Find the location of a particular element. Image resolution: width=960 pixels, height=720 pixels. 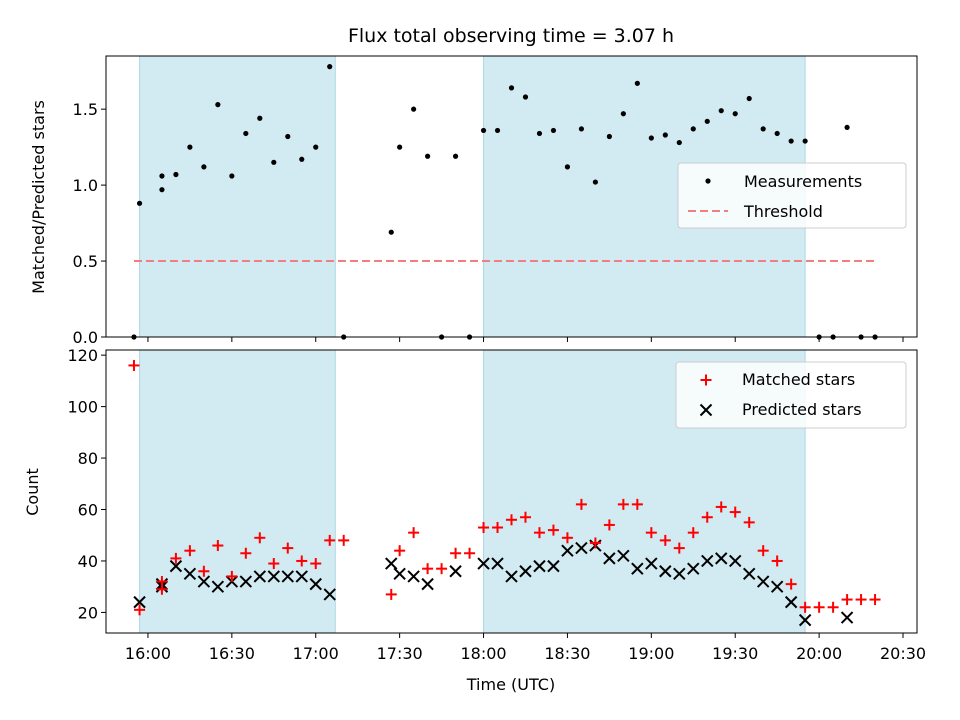

legend-matched-label: Matched stars is located at coordinates (798, 379).